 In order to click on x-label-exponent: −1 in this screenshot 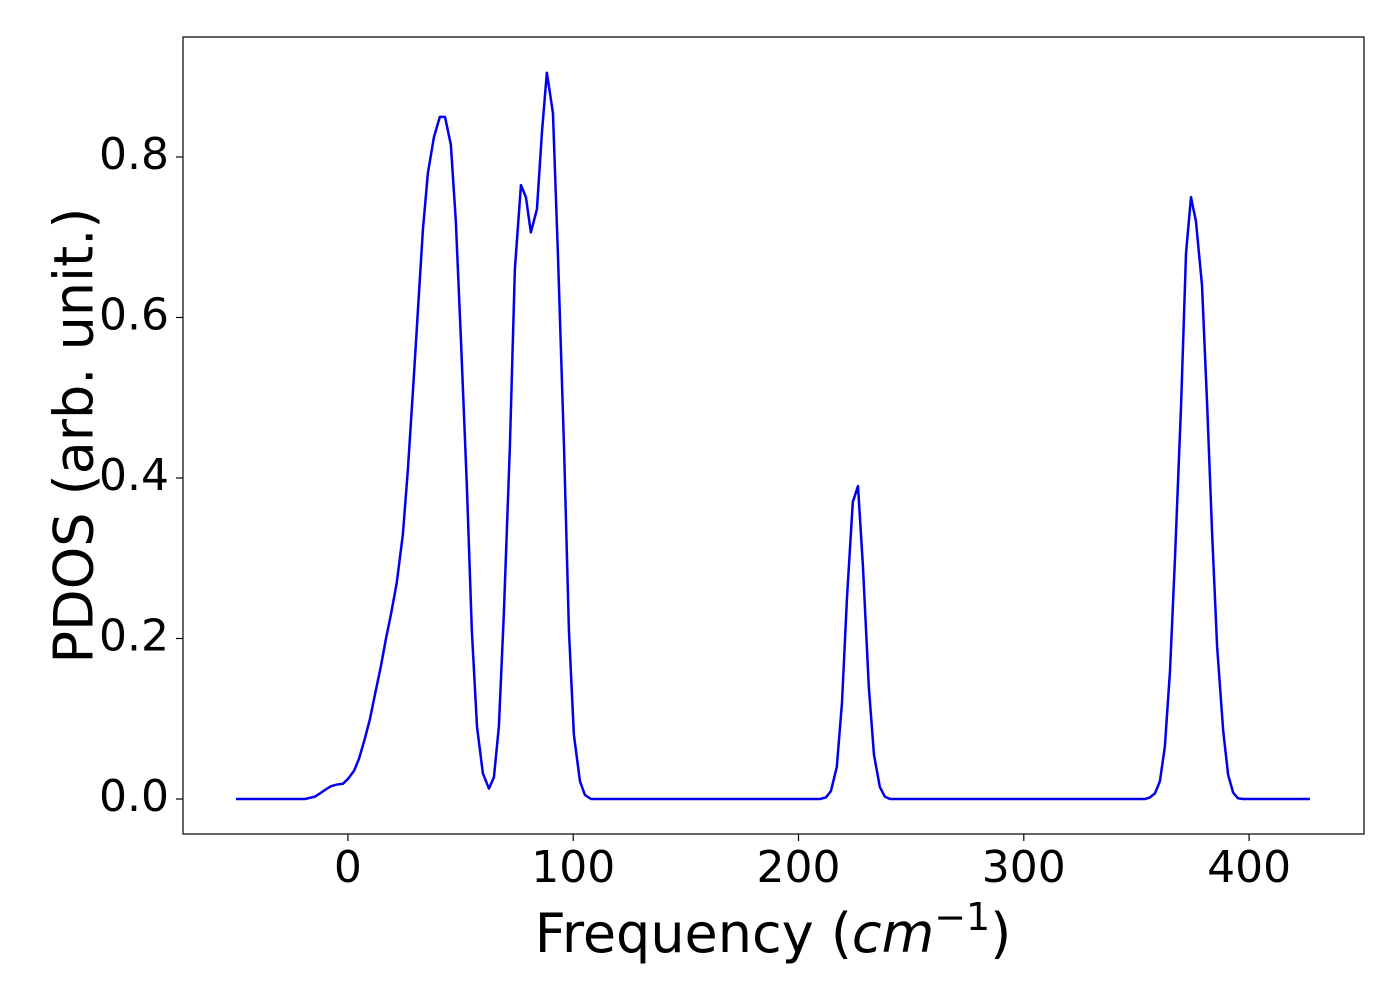, I will do `click(962, 917)`.